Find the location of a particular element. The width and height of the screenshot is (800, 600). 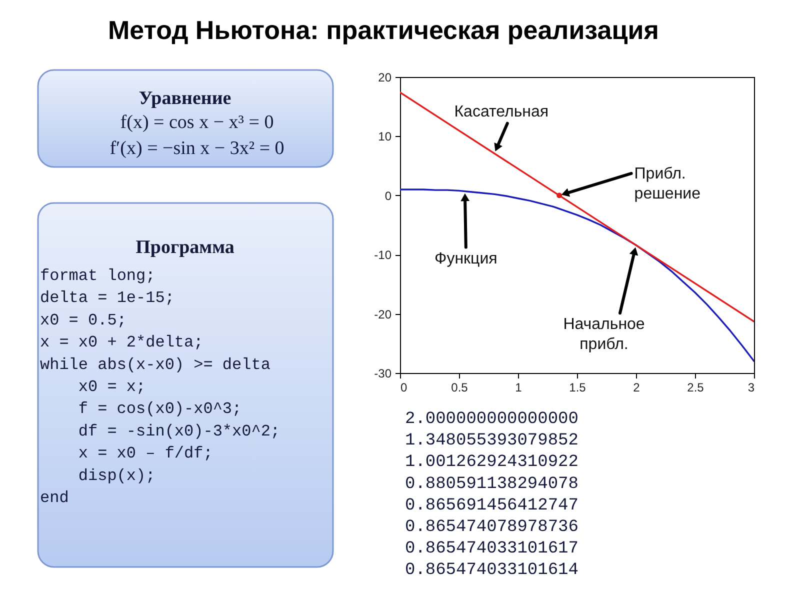

x-tick-label: 2 is located at coordinates (636, 387).